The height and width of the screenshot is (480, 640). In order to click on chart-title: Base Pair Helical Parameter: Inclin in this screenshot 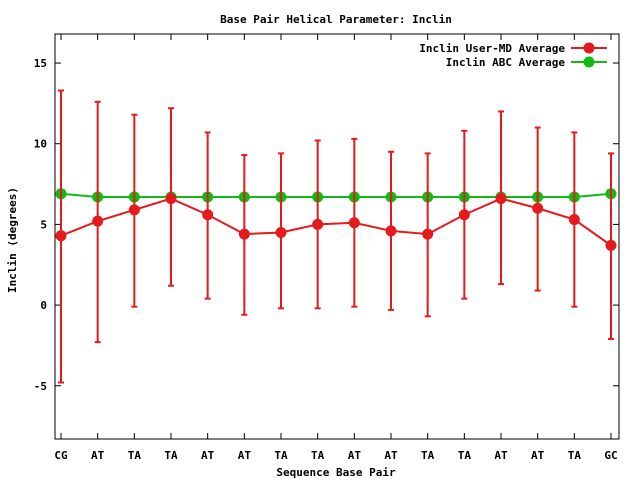, I will do `click(336, 19)`.